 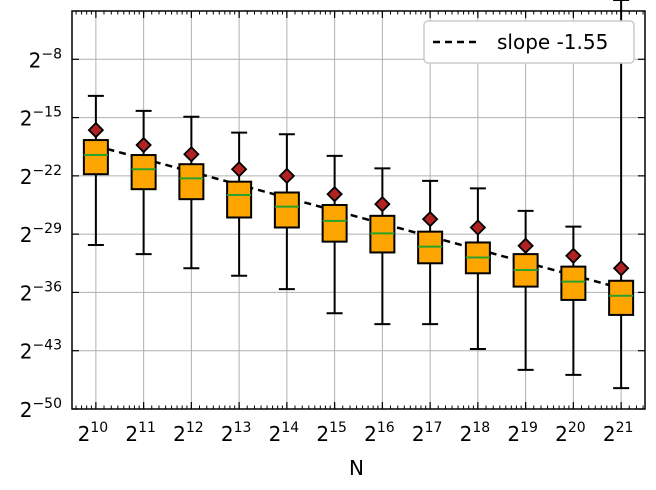 What do you see at coordinates (41, 118) in the screenshot?
I see `y-tick-label-5: 2−15` at bounding box center [41, 118].